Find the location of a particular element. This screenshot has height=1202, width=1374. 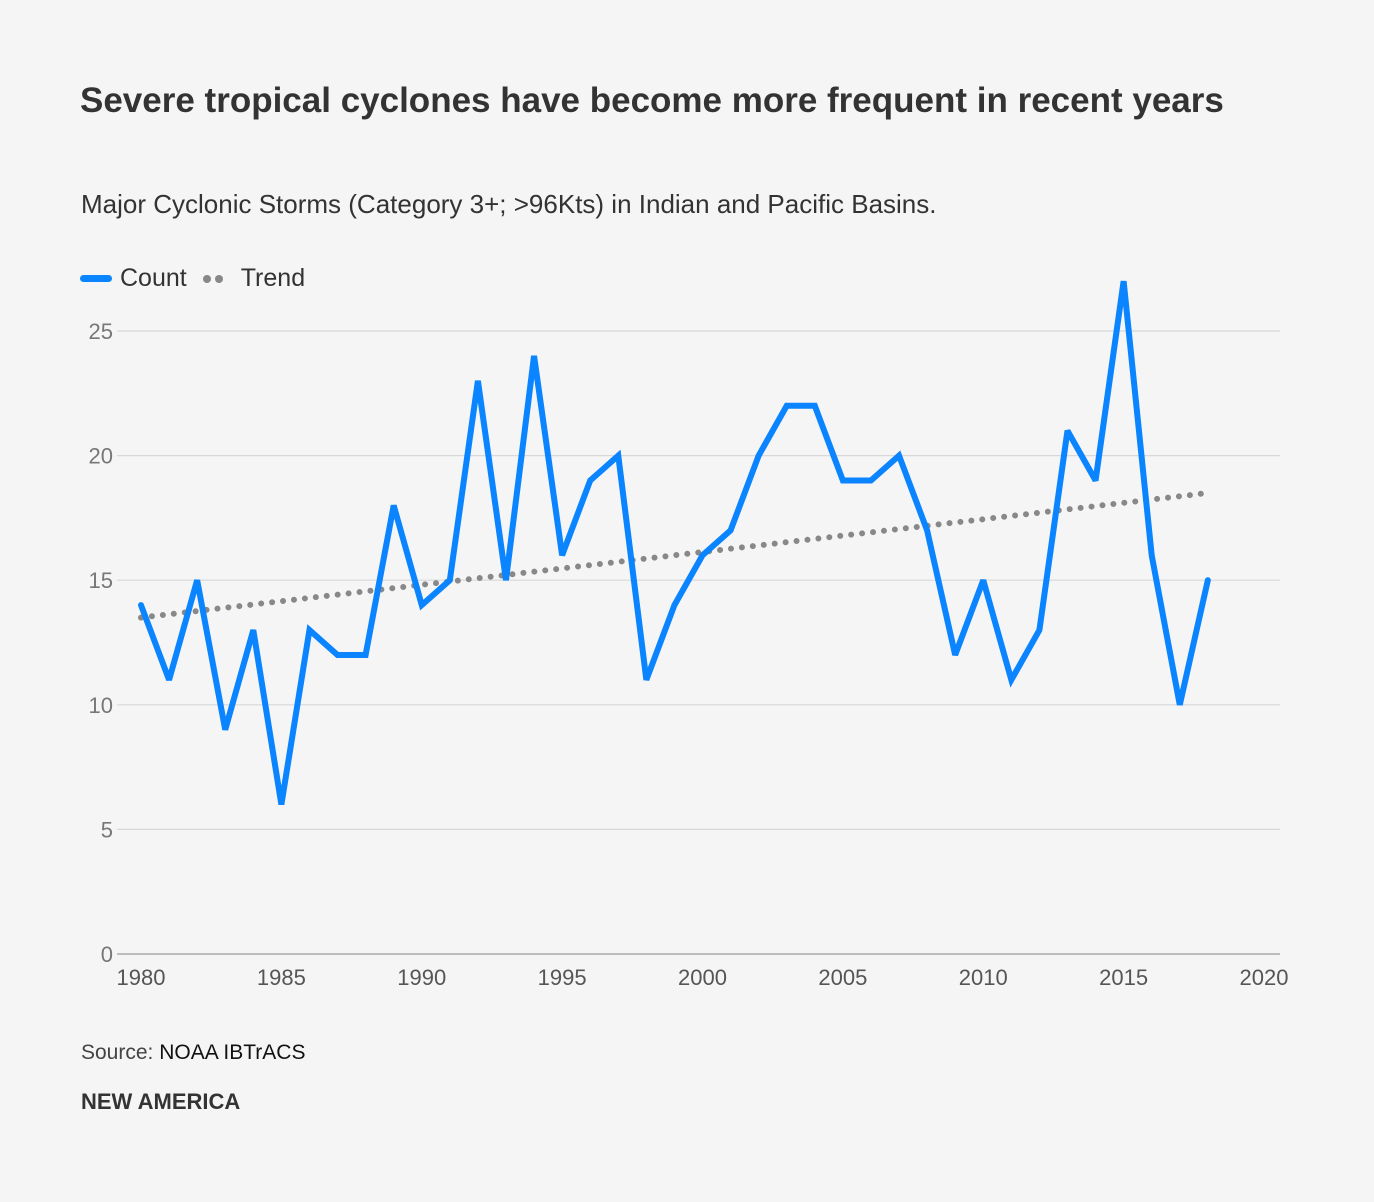

legend-count-swatch is located at coordinates (96, 278).